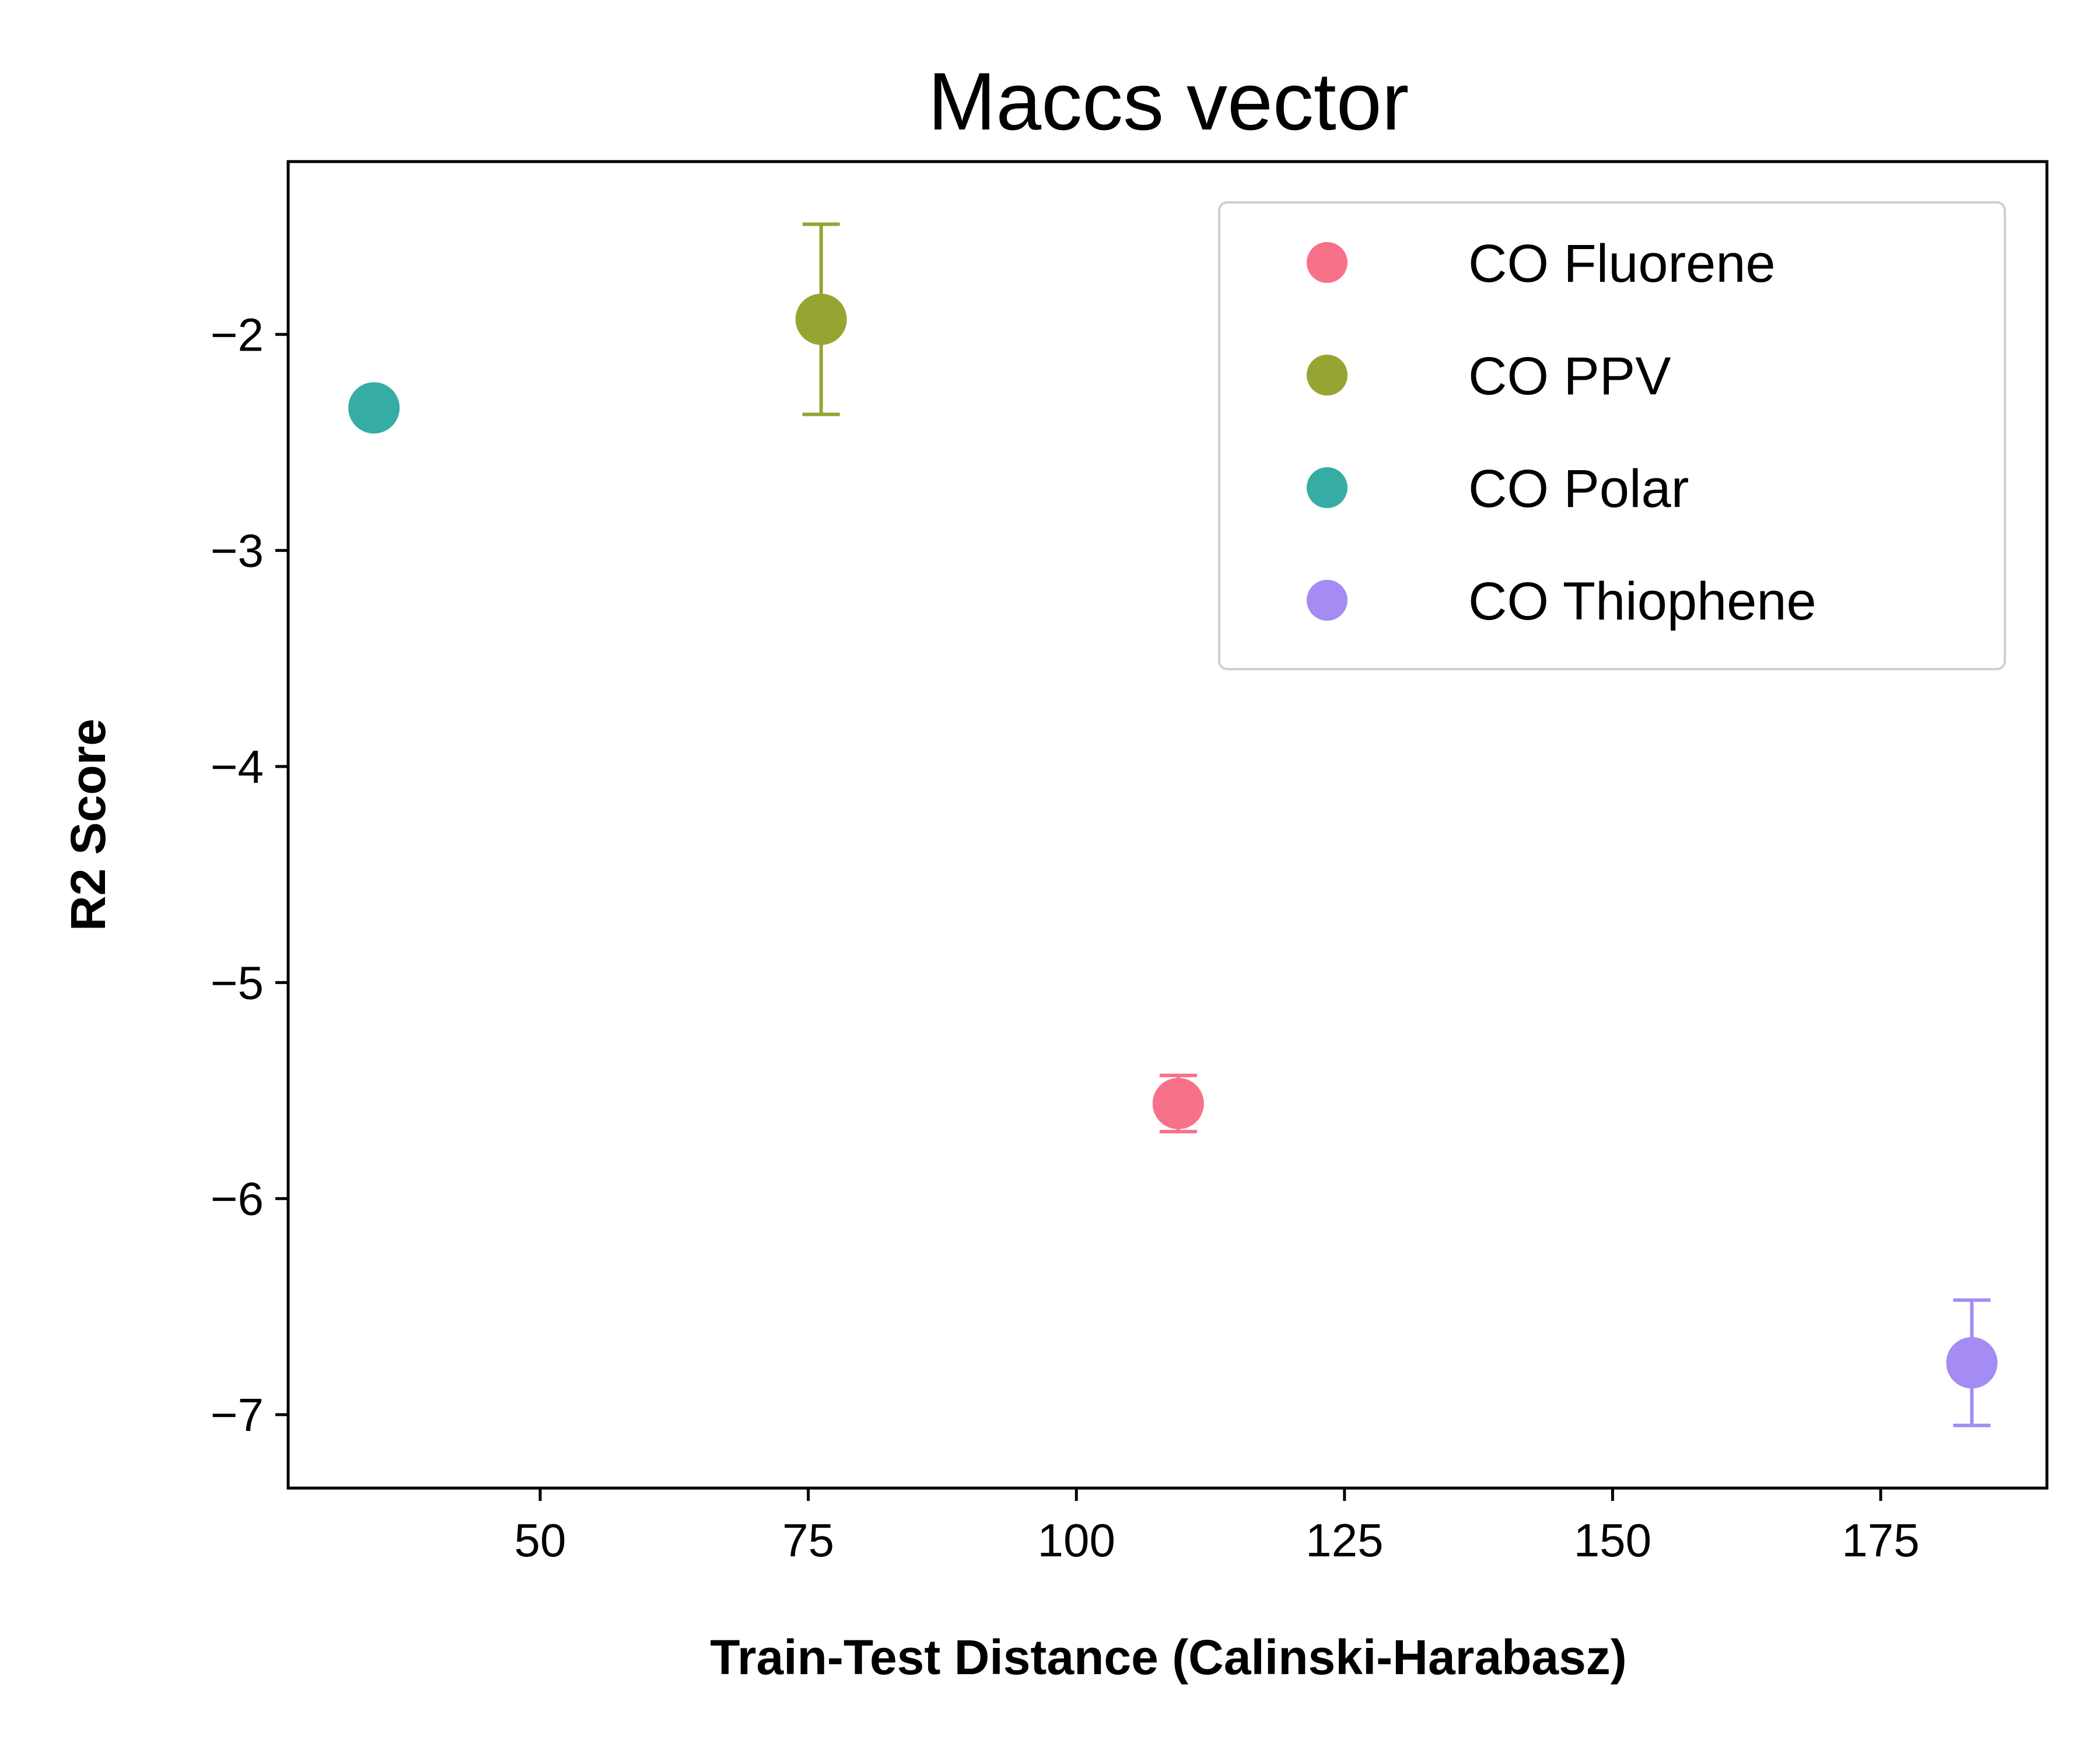  Describe the element at coordinates (237, 1415) in the screenshot. I see `y-tick-label: −7` at that location.